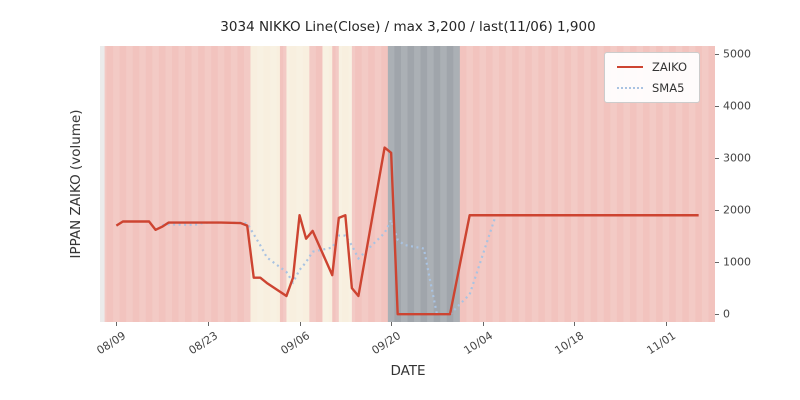 Image resolution: width=800 pixels, height=400 pixels. What do you see at coordinates (630, 67) in the screenshot?
I see `legend-solid-line-sample` at bounding box center [630, 67].